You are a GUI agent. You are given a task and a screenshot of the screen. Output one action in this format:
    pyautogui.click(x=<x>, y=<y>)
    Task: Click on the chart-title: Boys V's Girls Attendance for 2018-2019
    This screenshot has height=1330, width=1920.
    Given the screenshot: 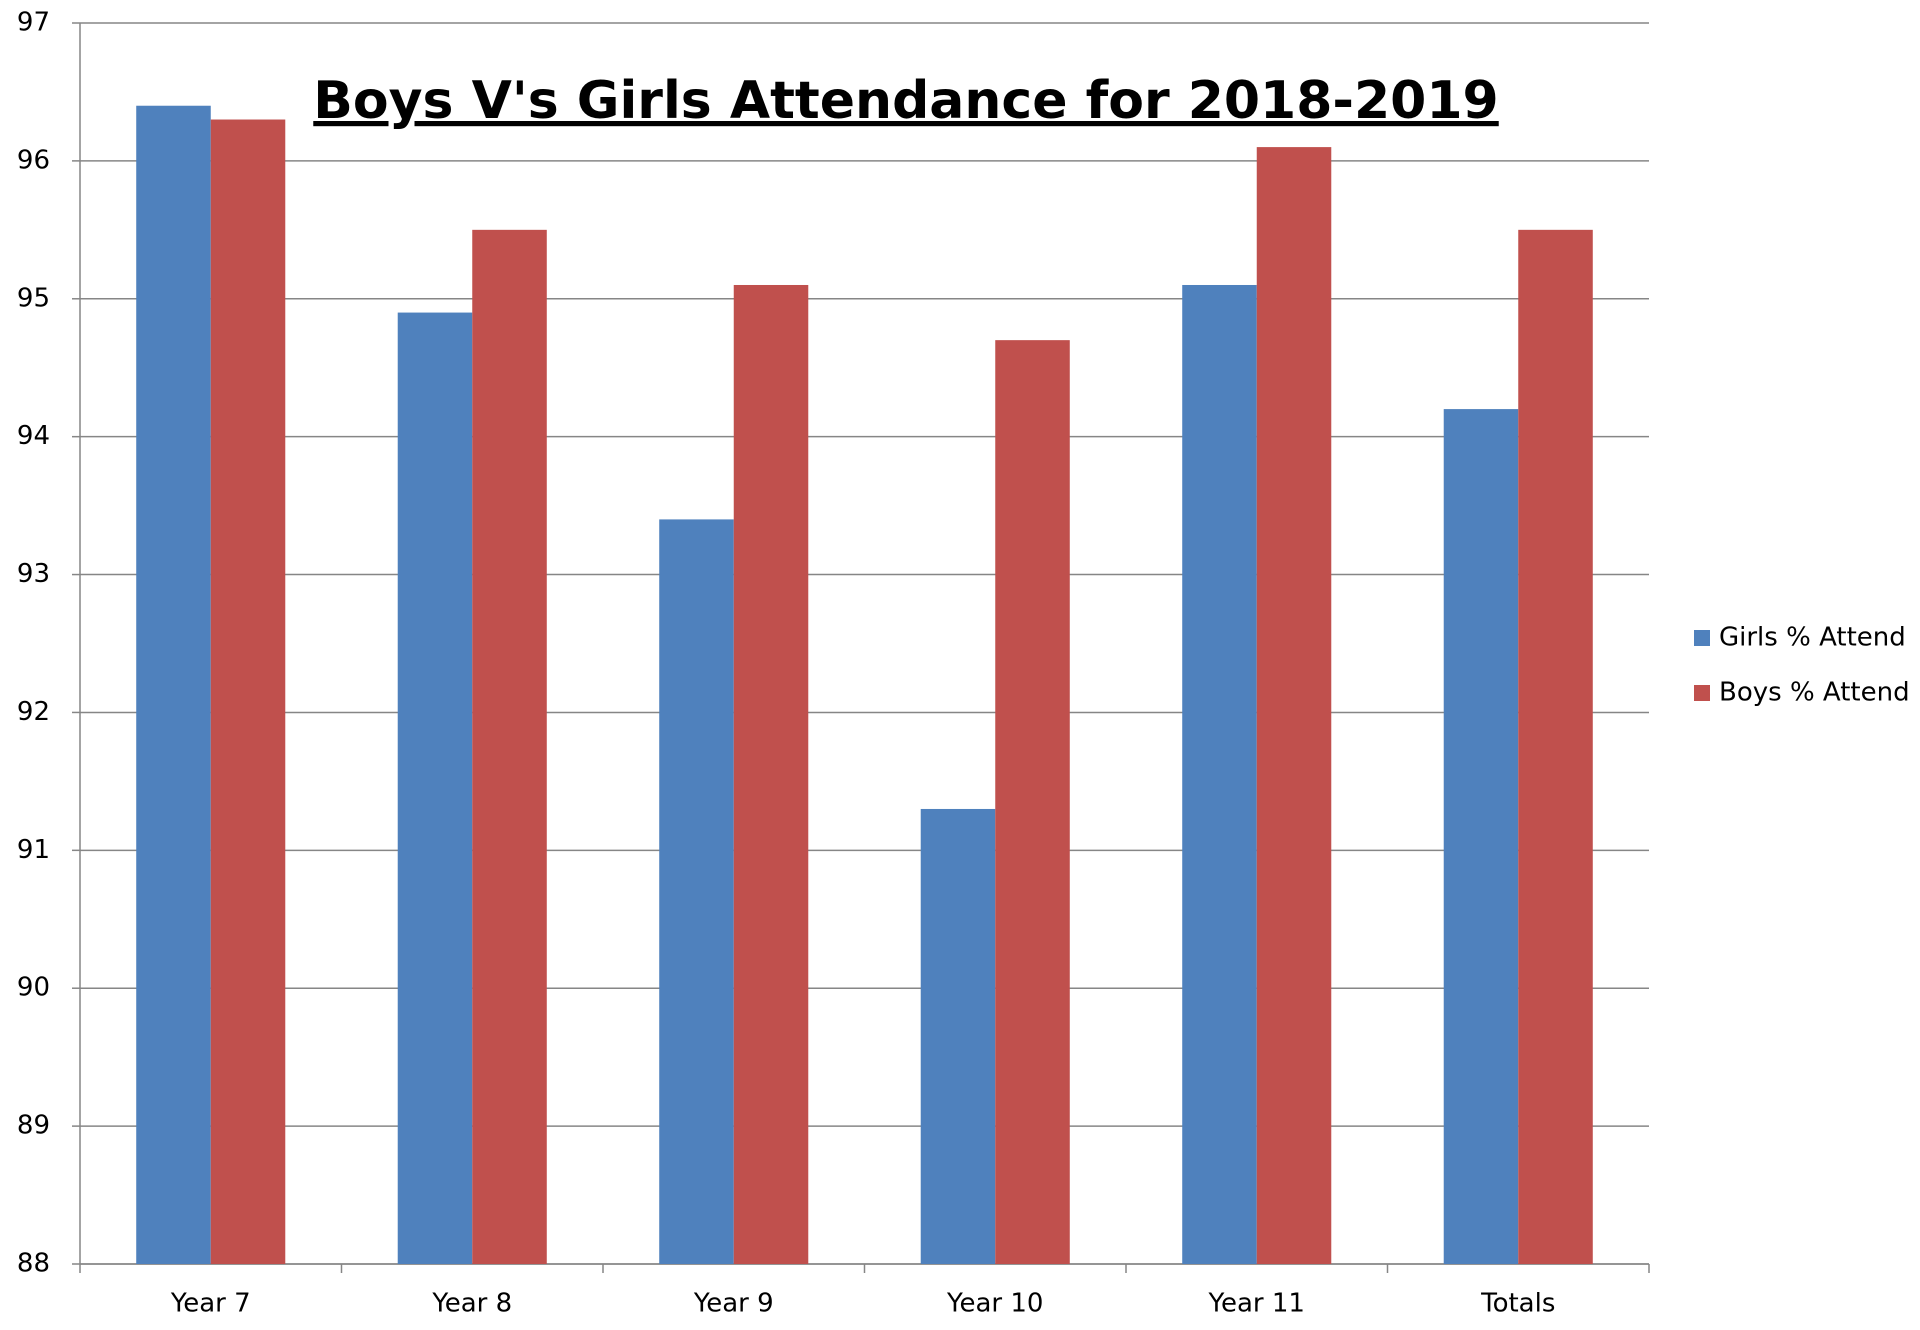 What is the action you would take?
    pyautogui.click(x=905, y=101)
    